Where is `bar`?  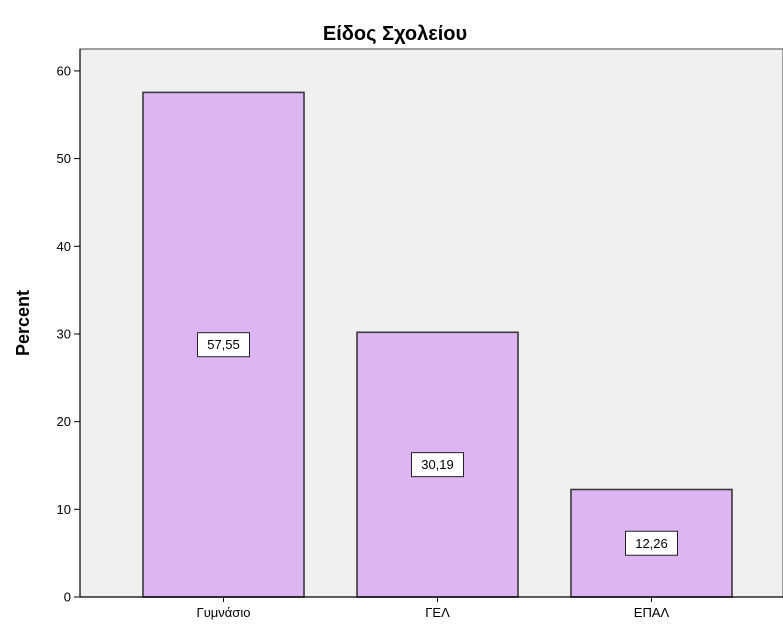 bar is located at coordinates (651, 543).